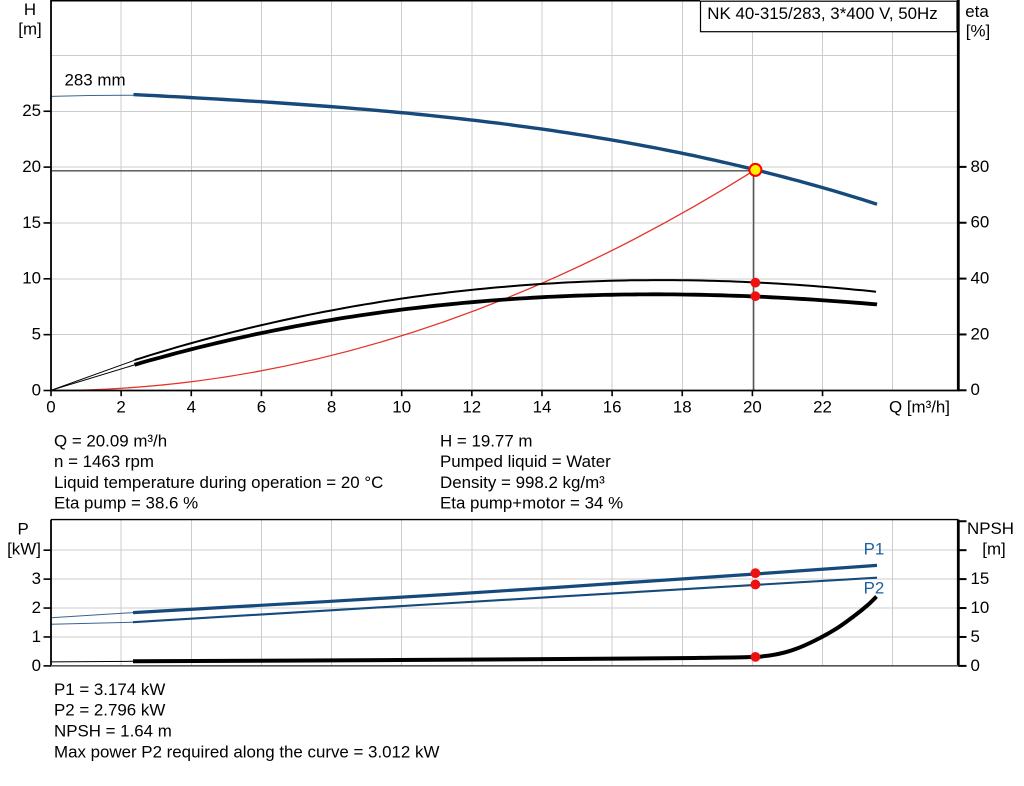  What do you see at coordinates (113, 731) in the screenshot?
I see `svg-text: NPSH = 1.64 m` at bounding box center [113, 731].